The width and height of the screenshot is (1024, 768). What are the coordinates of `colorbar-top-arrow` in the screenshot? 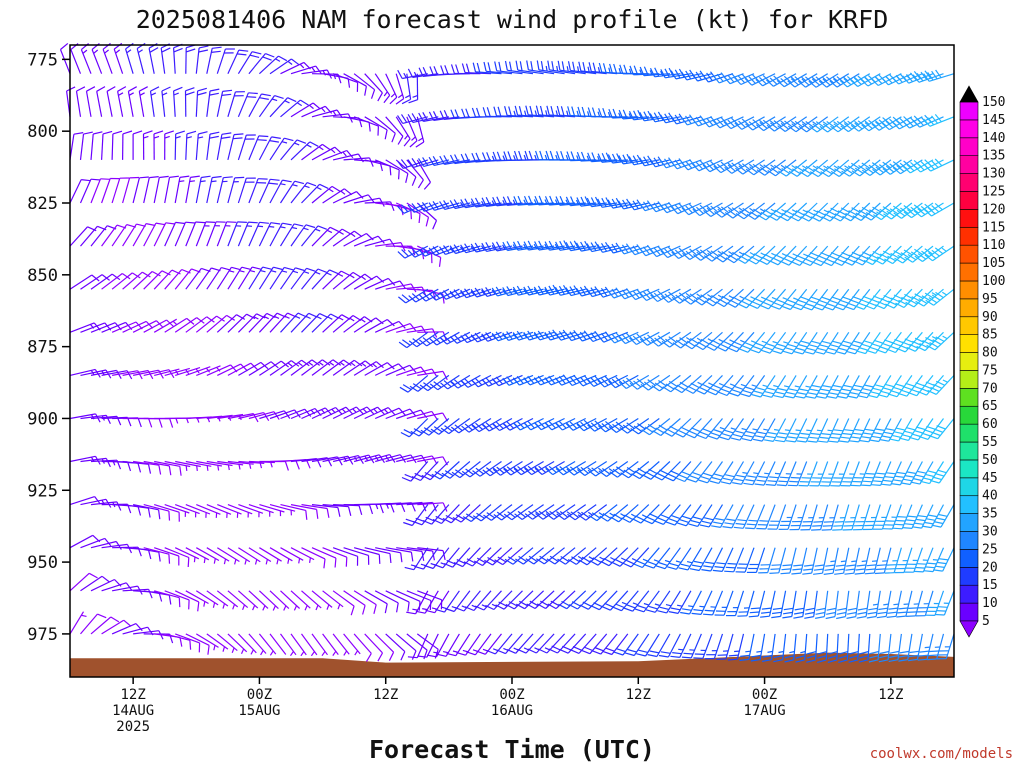 It's located at (969, 94).